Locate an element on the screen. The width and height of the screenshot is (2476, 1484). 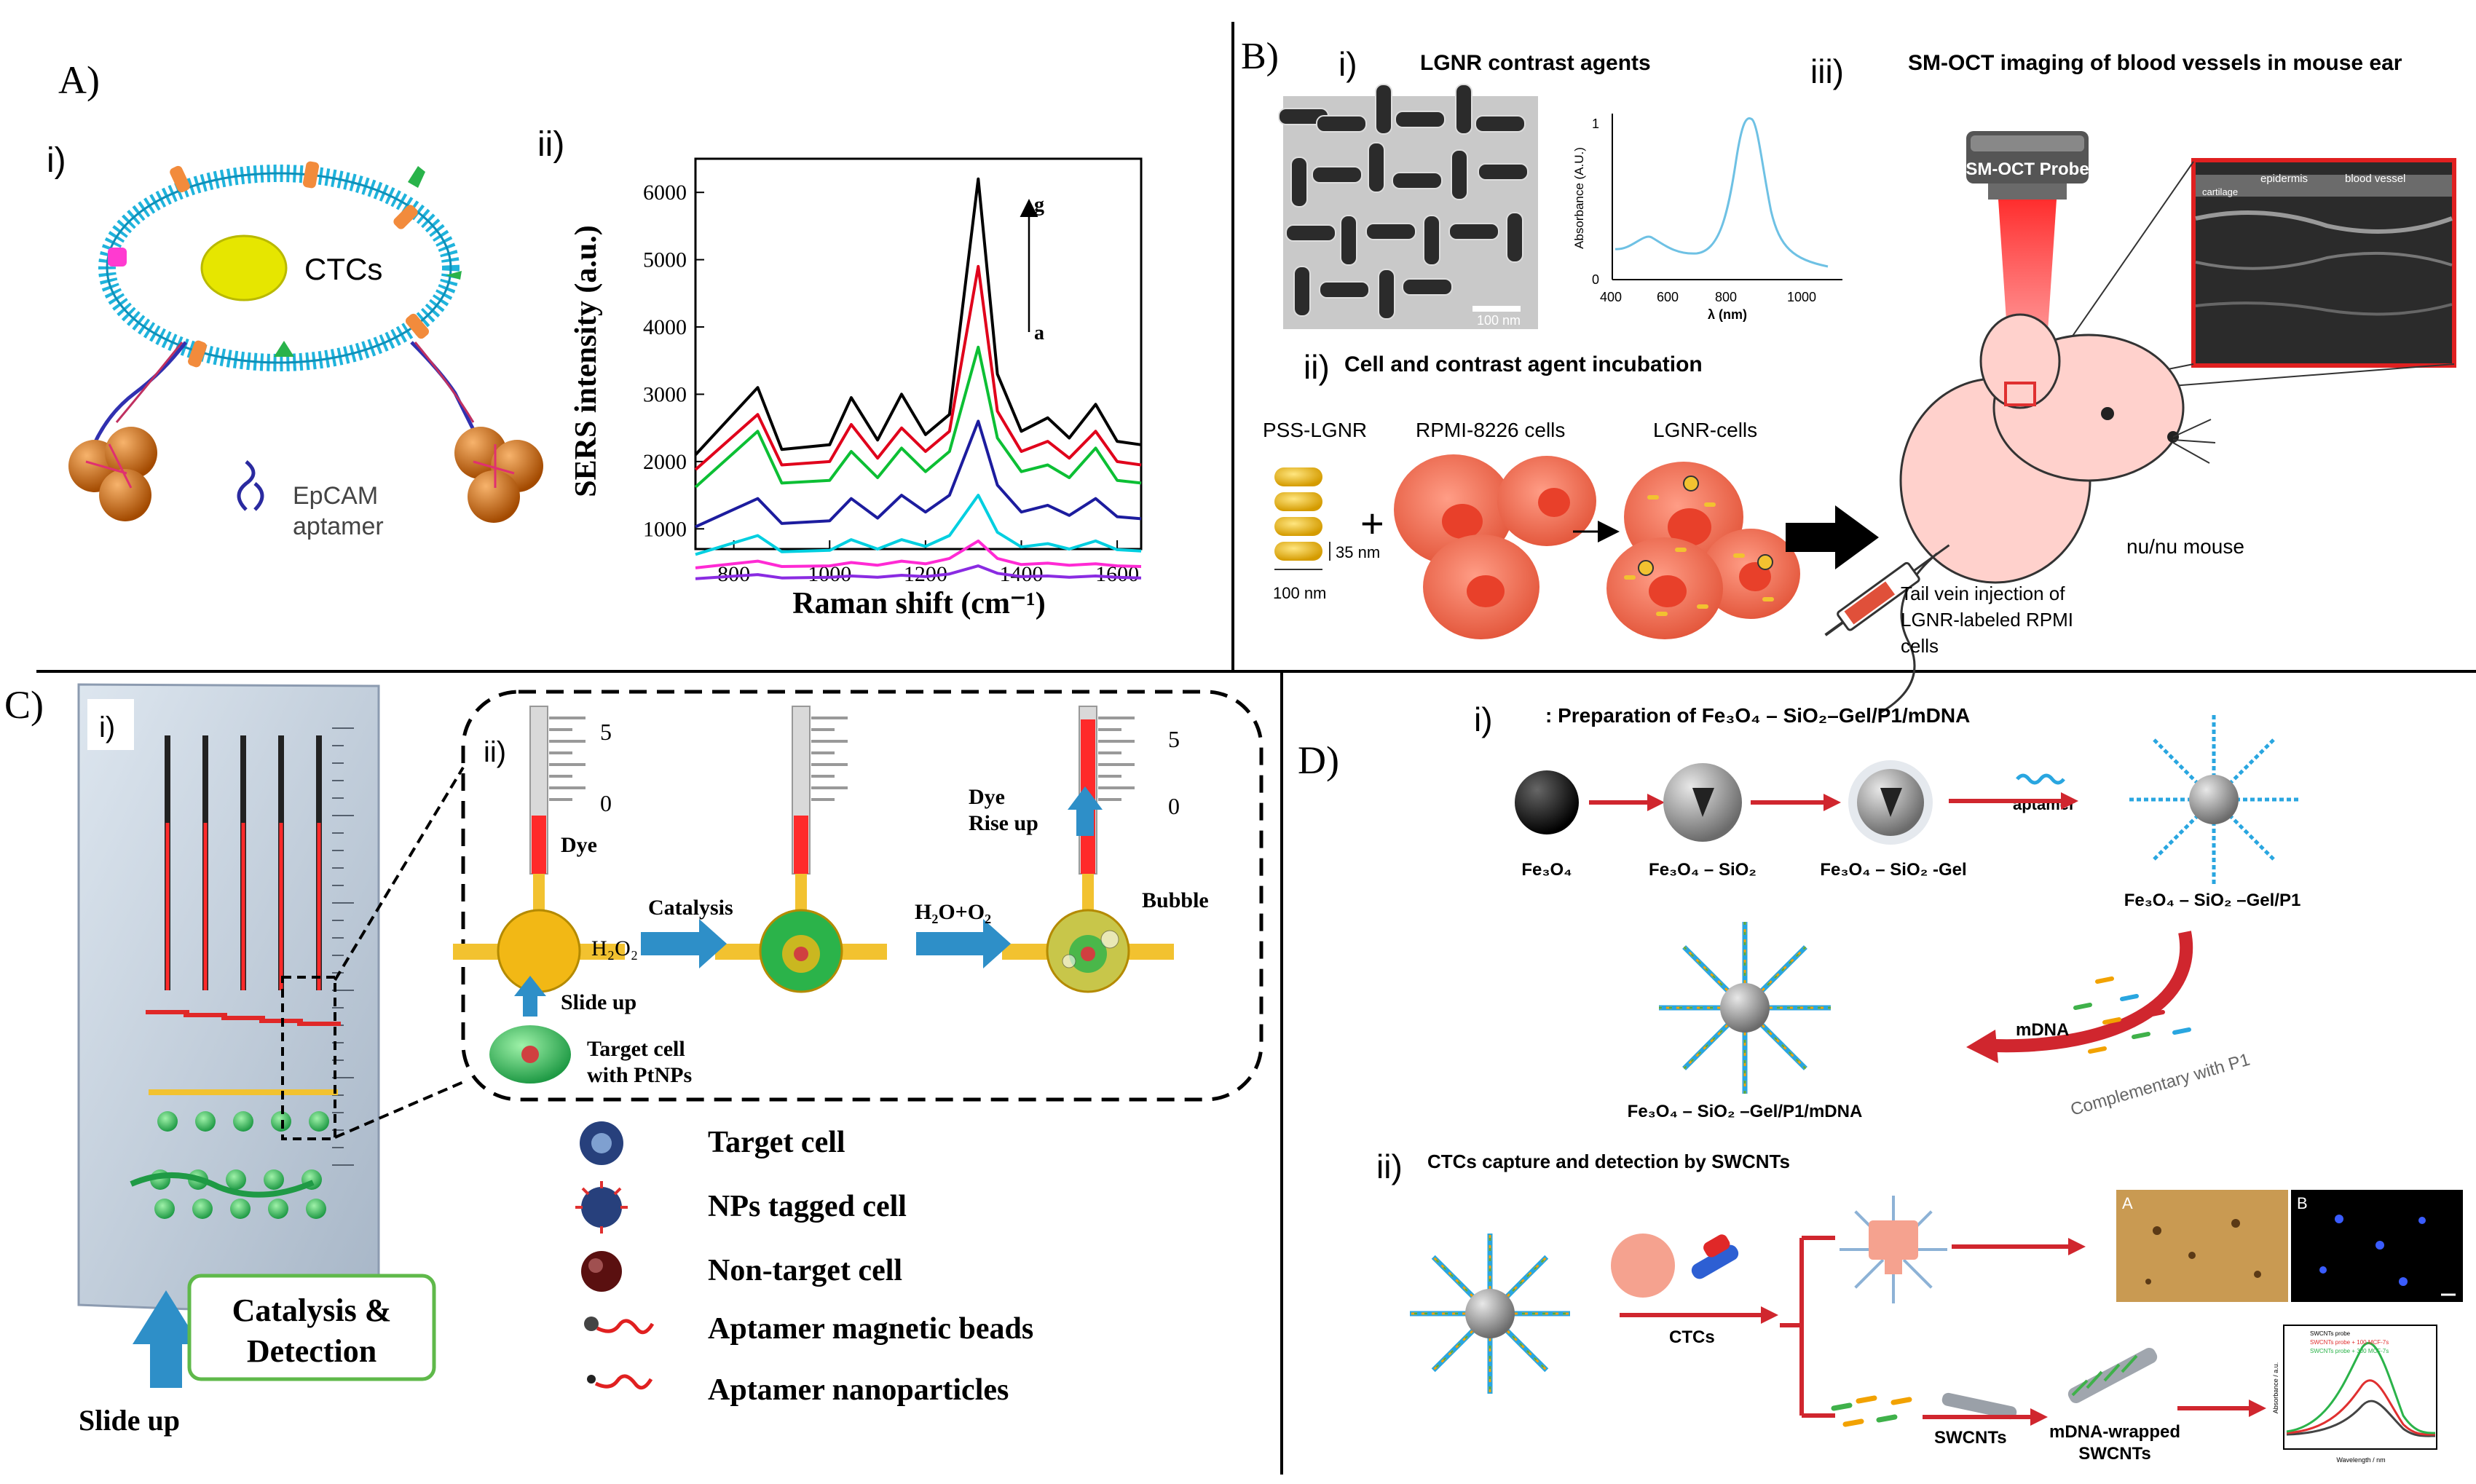
fe-full-label: Fe₃O₄ – SiO₂ –Gel/P1/mDNA is located at coordinates (1745, 1111).